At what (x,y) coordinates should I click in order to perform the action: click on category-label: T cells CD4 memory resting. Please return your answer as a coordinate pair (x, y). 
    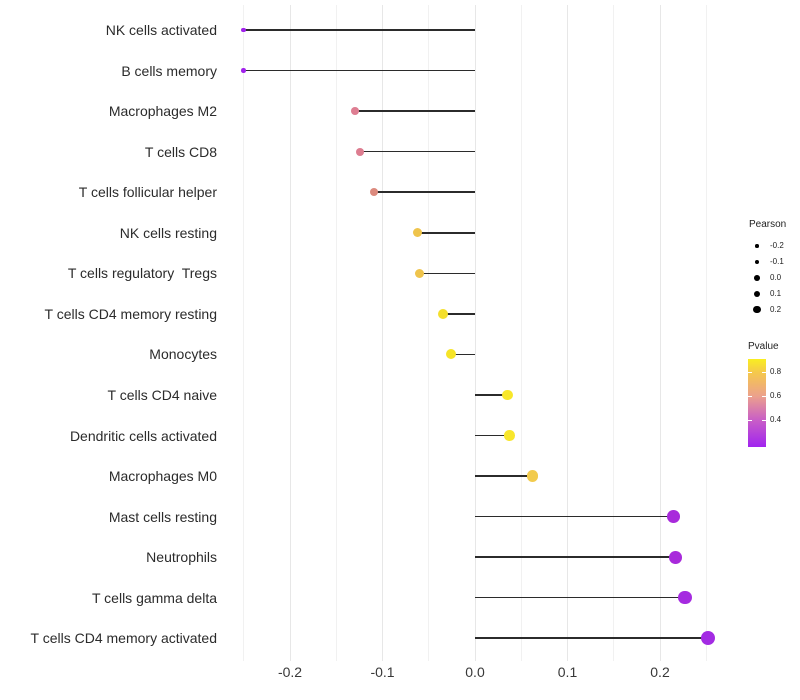
    Looking at the image, I should click on (130, 313).